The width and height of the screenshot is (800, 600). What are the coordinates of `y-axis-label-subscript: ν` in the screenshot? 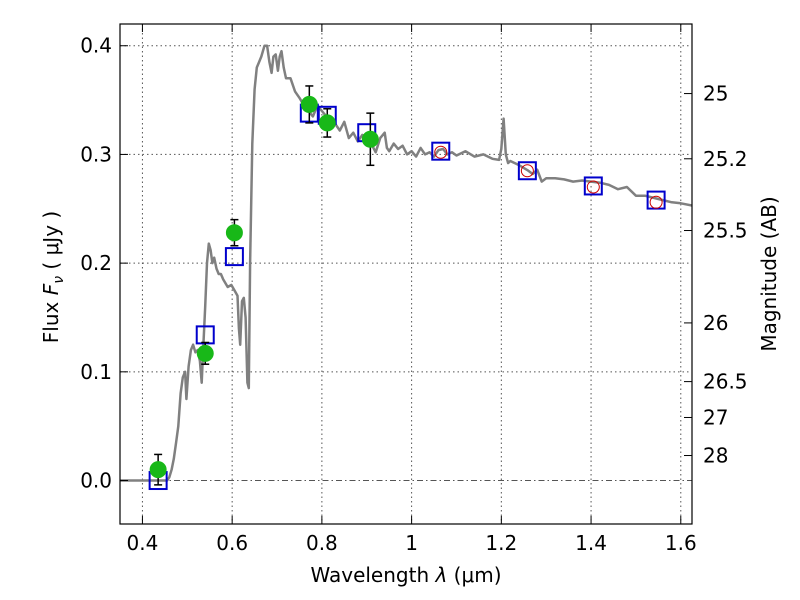 It's located at (59, 280).